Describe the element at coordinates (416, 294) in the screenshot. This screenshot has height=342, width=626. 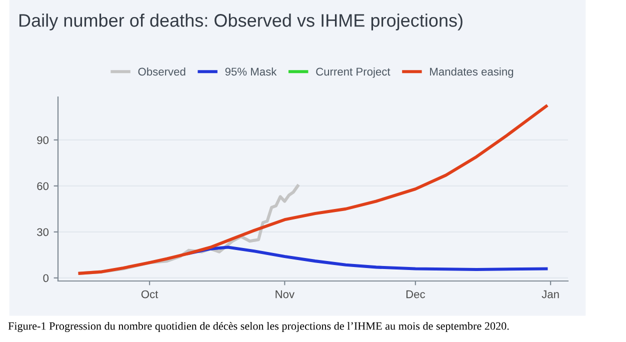
I see `x-tick-label: Dec` at that location.